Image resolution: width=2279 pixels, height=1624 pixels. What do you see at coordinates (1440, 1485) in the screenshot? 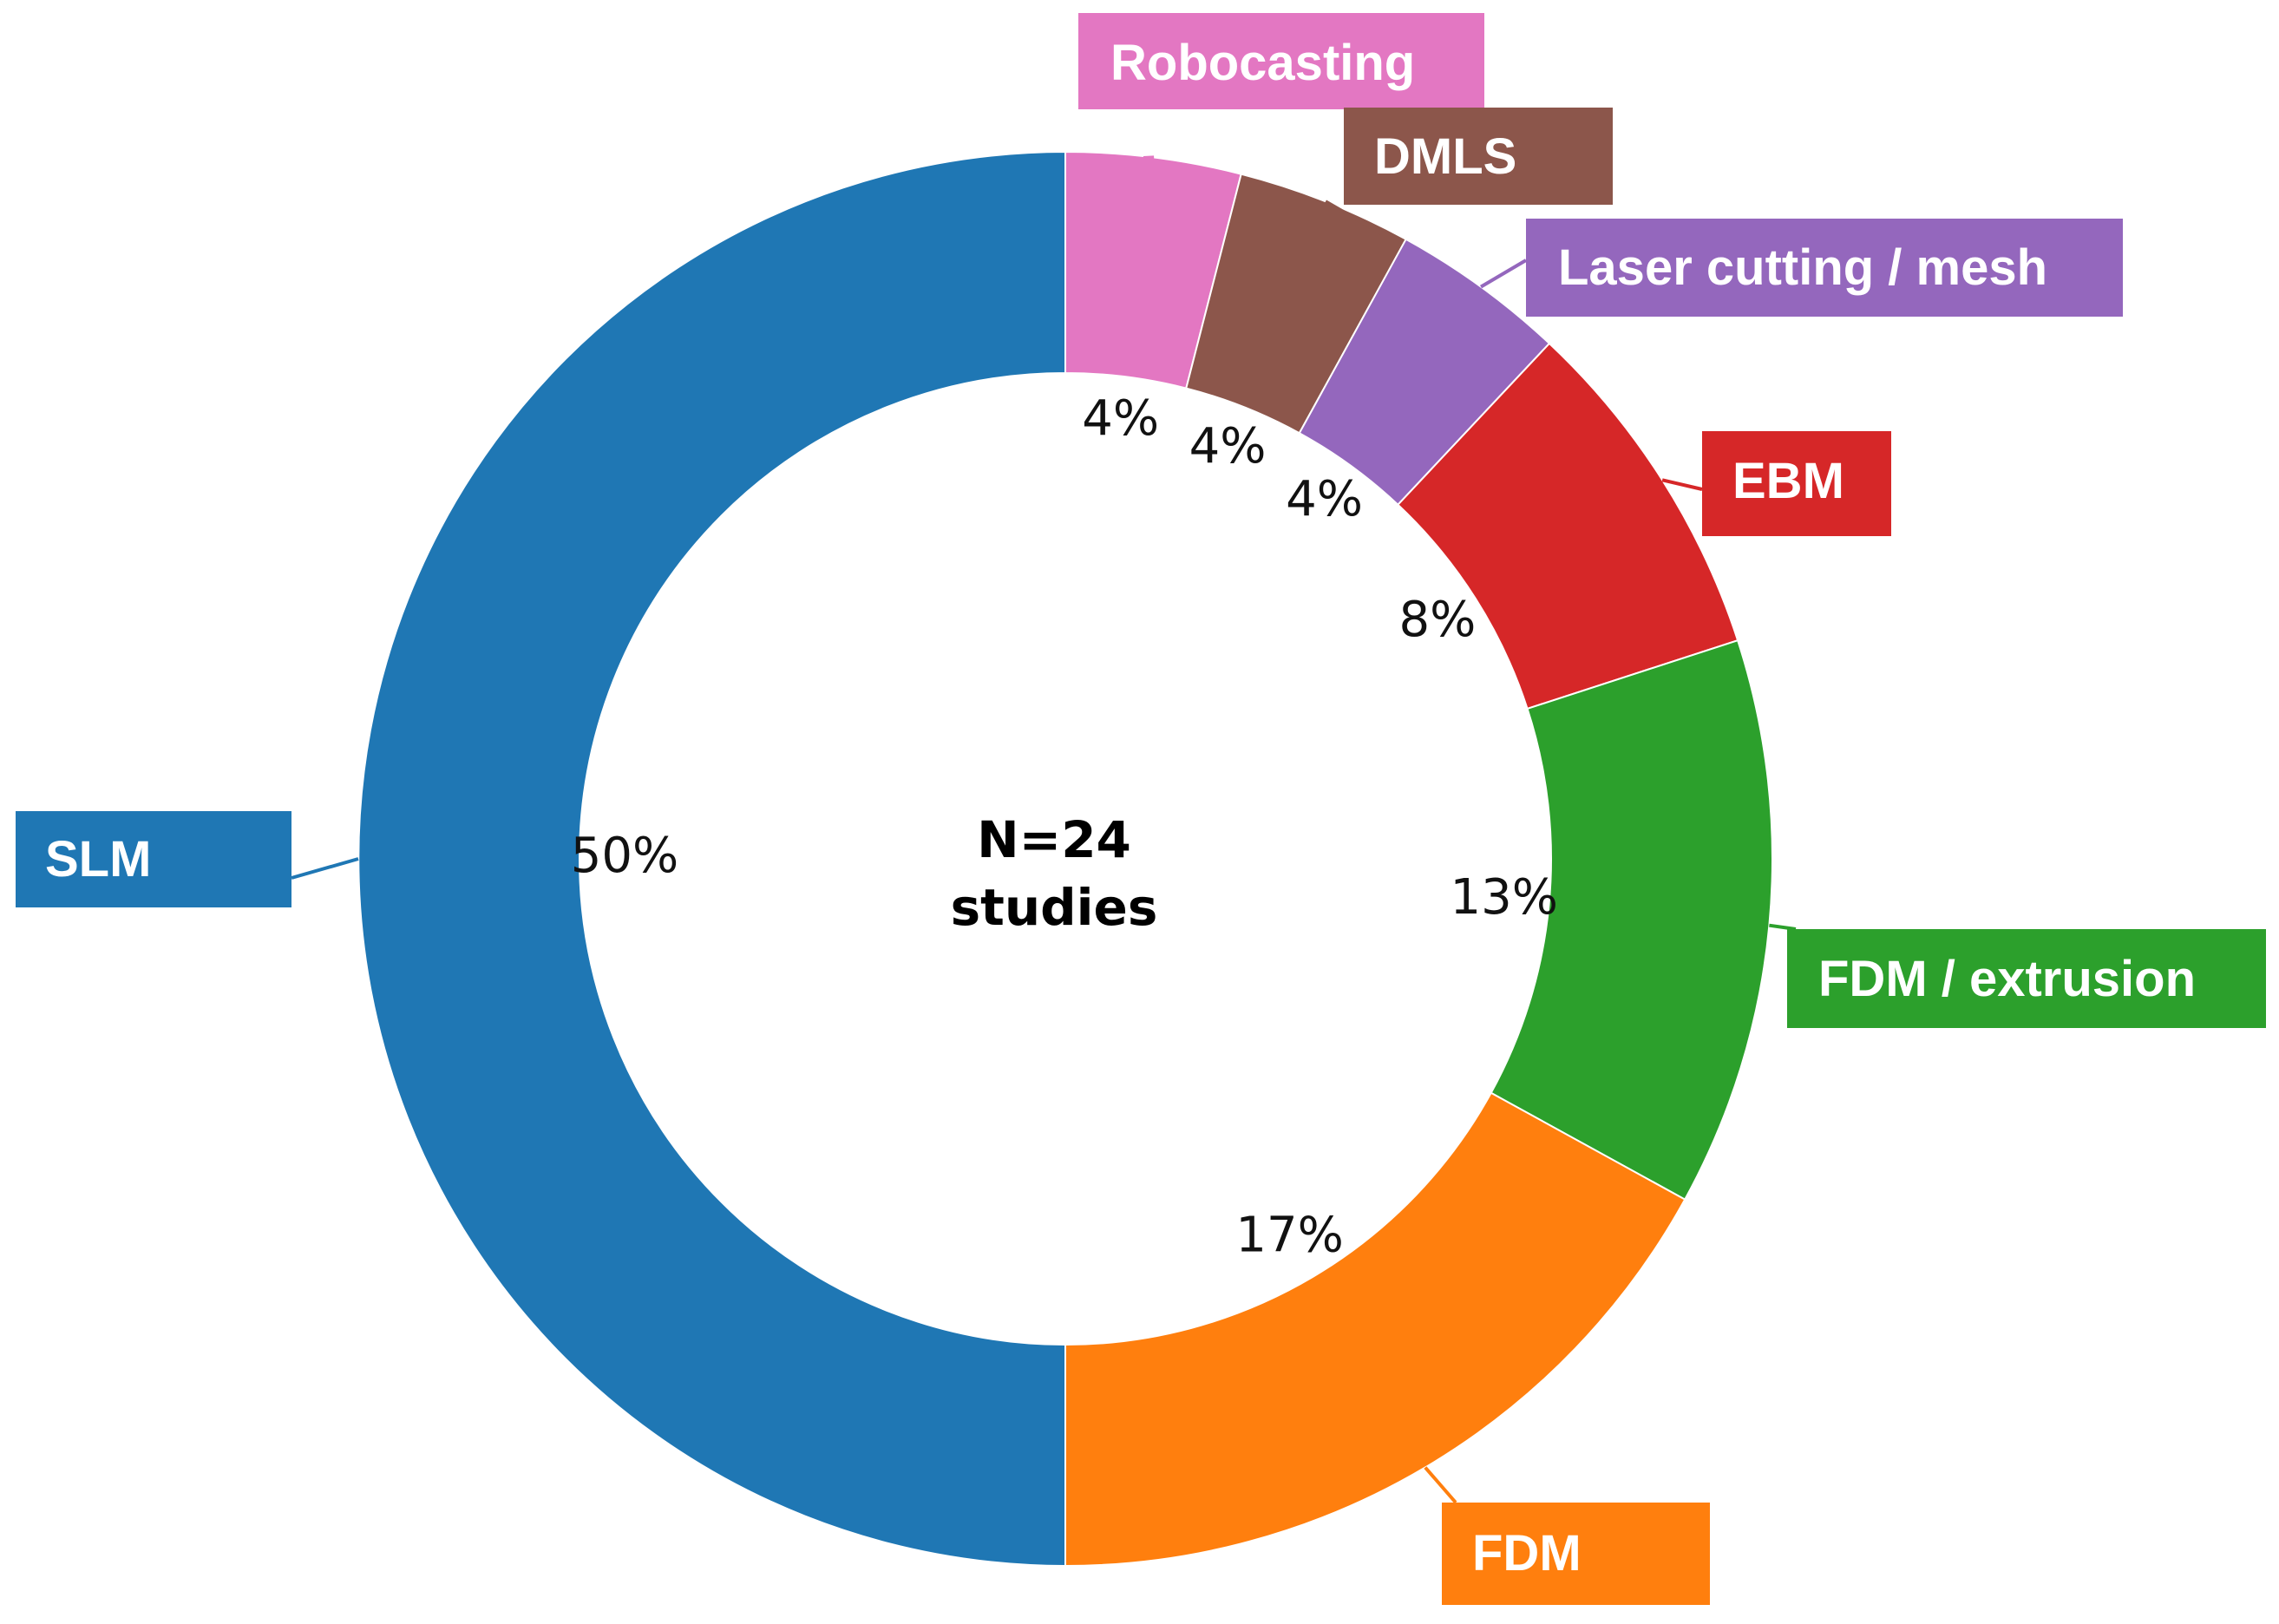
I see `leader-line-fdm` at bounding box center [1440, 1485].